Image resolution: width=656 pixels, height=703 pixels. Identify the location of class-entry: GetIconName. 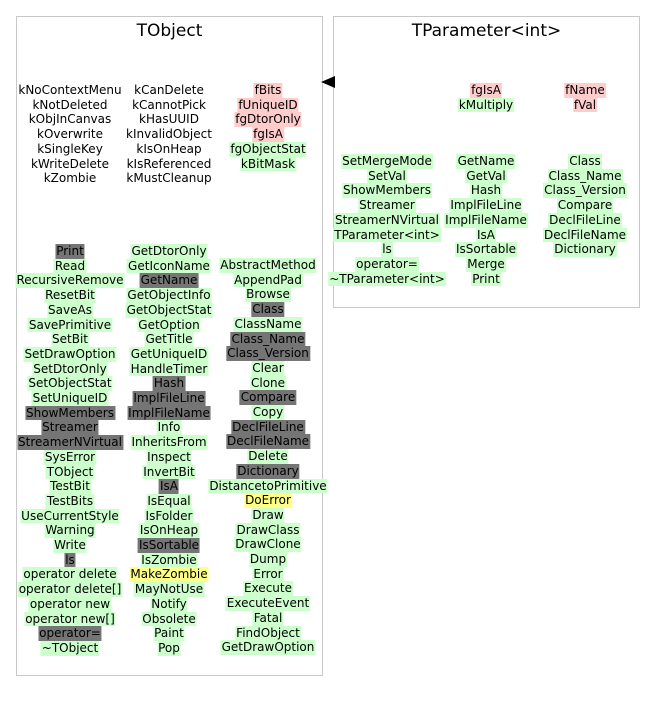
(169, 266).